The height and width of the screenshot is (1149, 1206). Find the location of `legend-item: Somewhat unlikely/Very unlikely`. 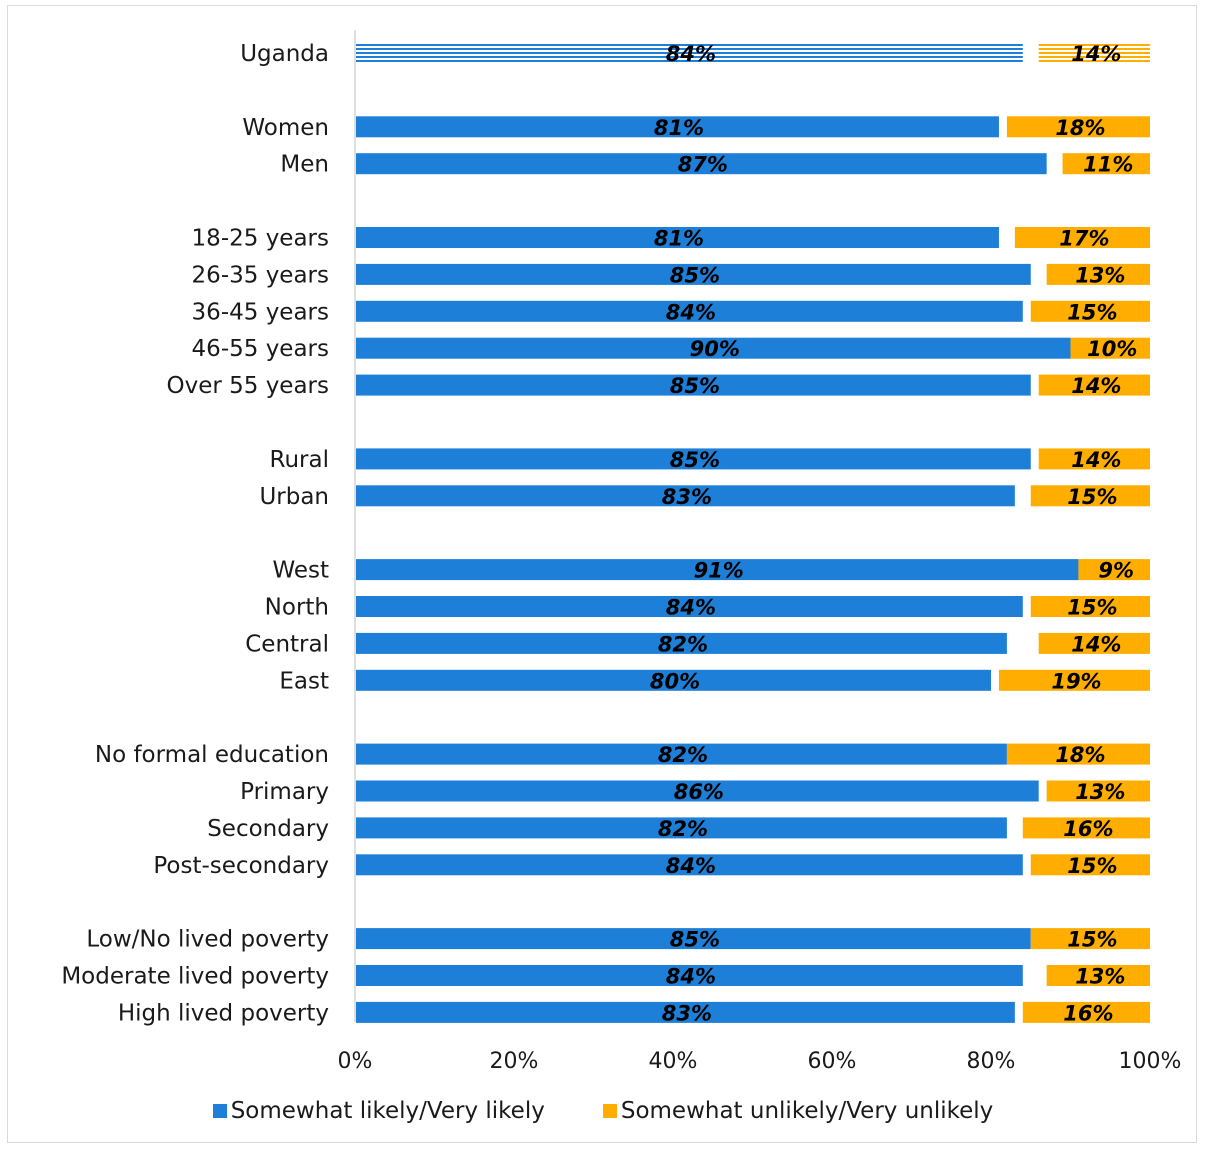

legend-item: Somewhat unlikely/Very unlikely is located at coordinates (798, 1111).